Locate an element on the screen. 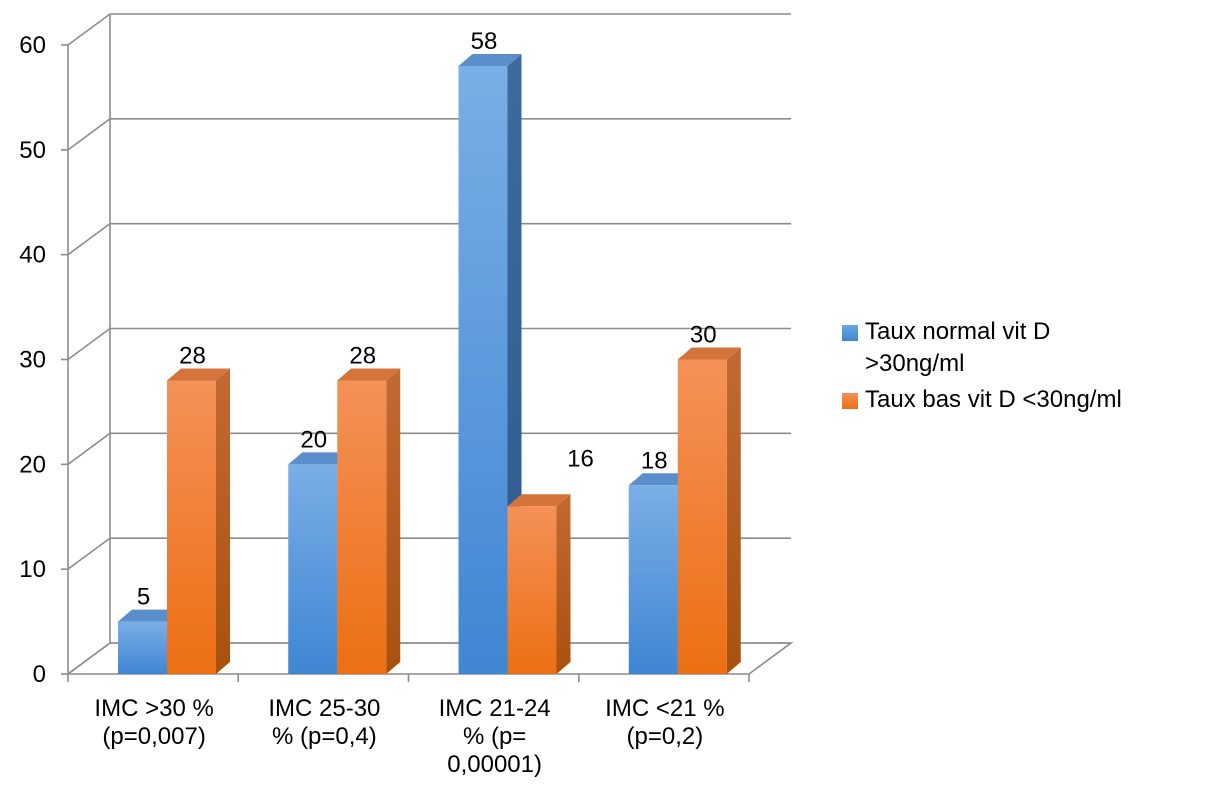 The image size is (1215, 789). legend-item-bas: Taux bas vit D <30ng/ml is located at coordinates (1013, 400).